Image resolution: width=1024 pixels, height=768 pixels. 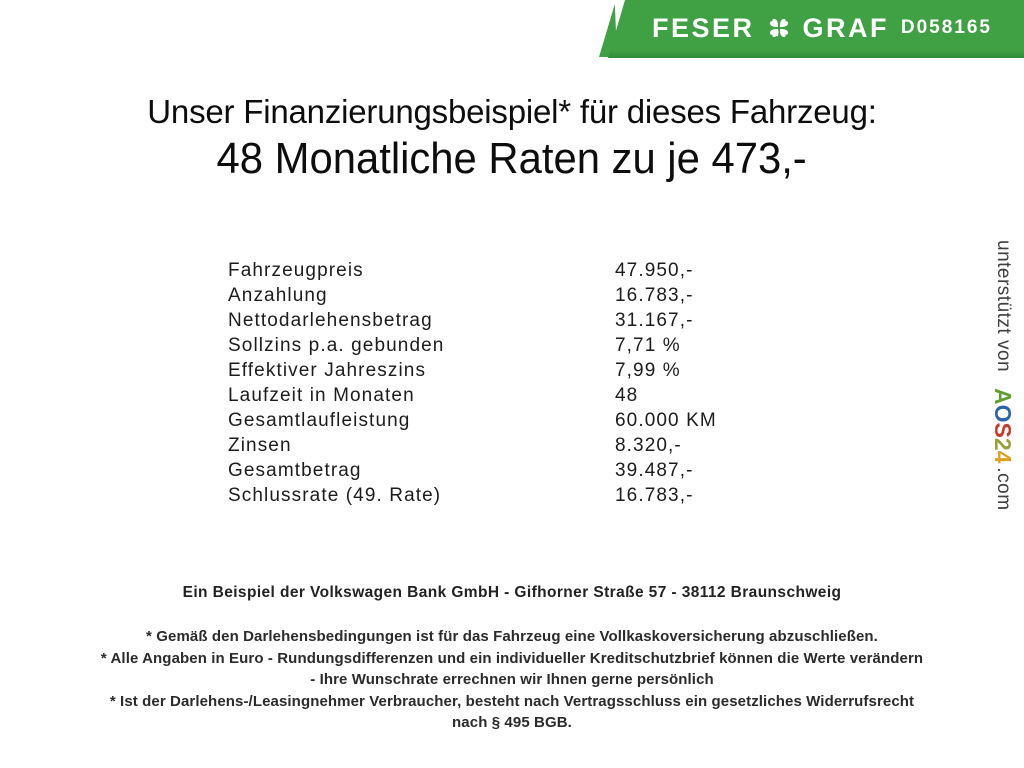 I want to click on supported-by-credit: unterstützt von AOS24 .com, so click(x=1002, y=375).